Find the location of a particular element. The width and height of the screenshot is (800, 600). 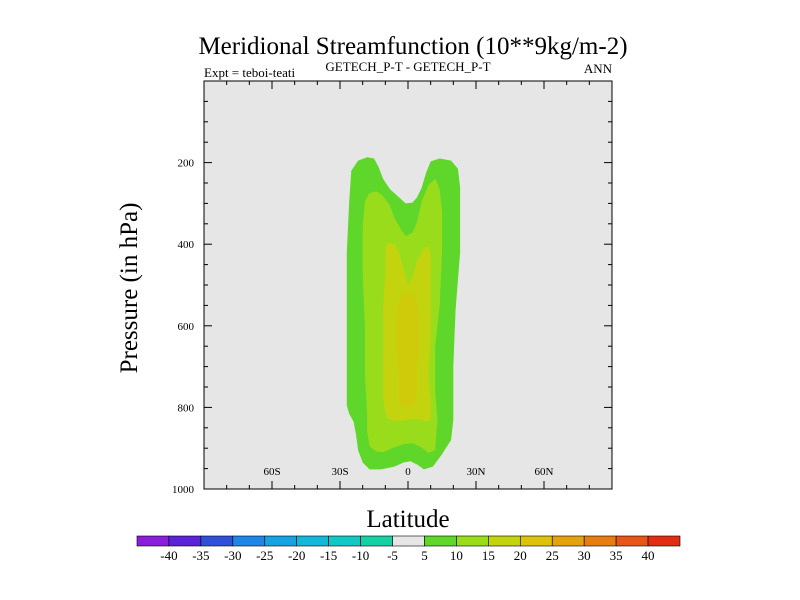

colorbar-label: -15 is located at coordinates (328, 555).